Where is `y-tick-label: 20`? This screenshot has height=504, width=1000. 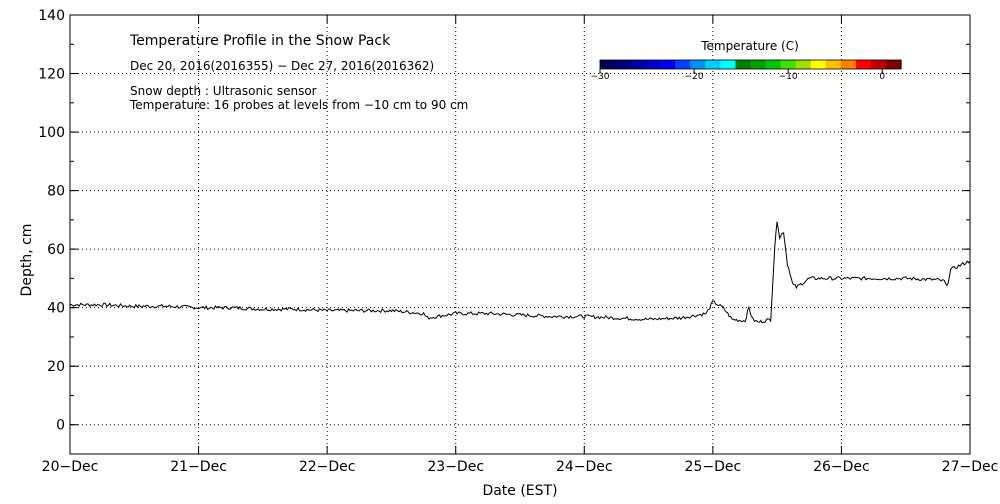
y-tick-label: 20 is located at coordinates (56, 367).